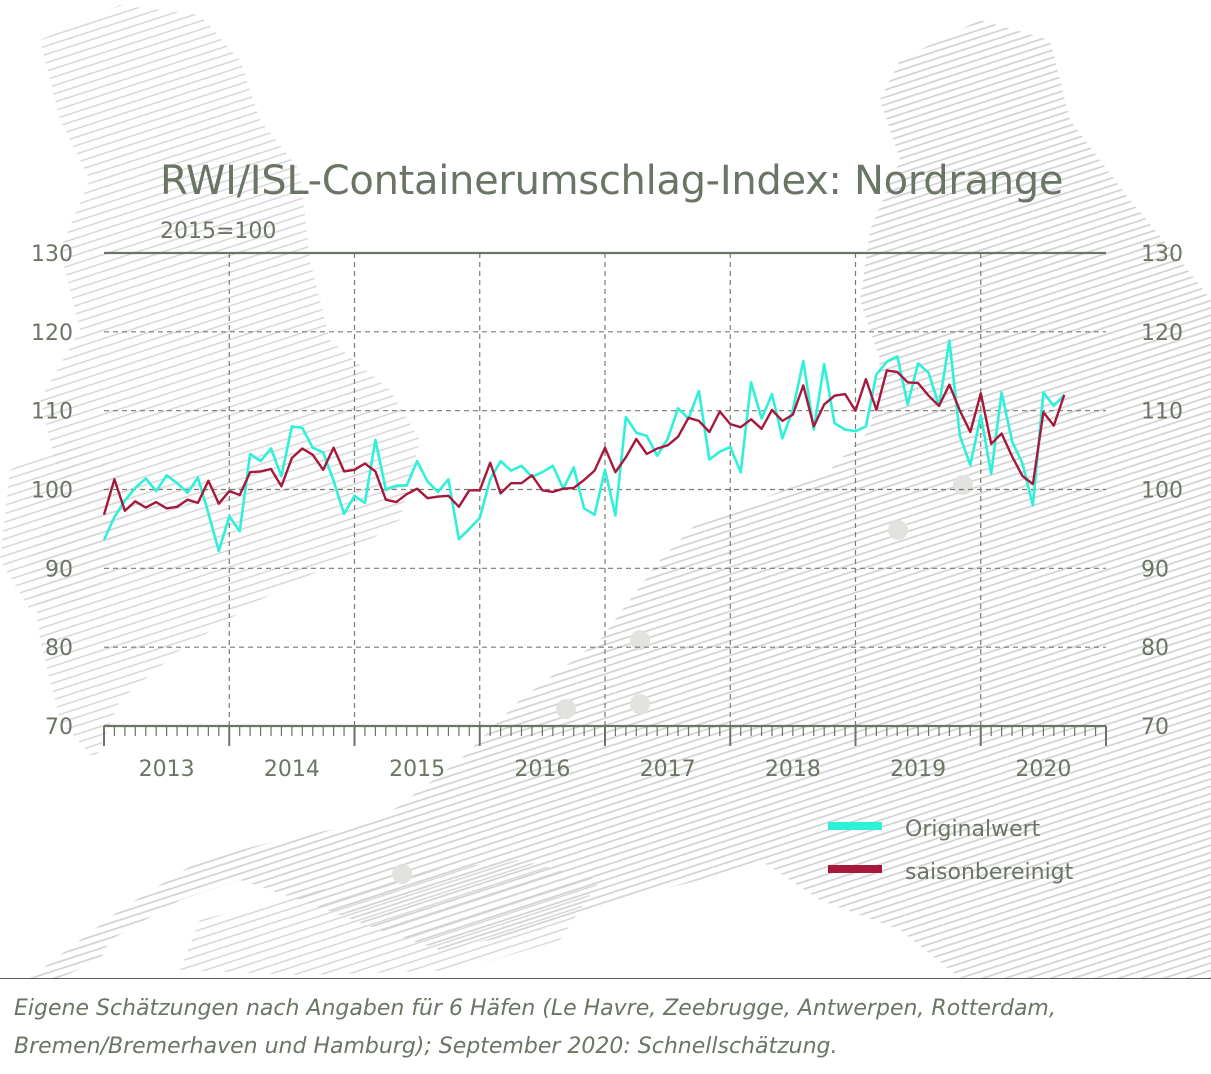 Image resolution: width=1211 pixels, height=1074 pixels. I want to click on x-tick-label-2014: 2014, so click(292, 769).